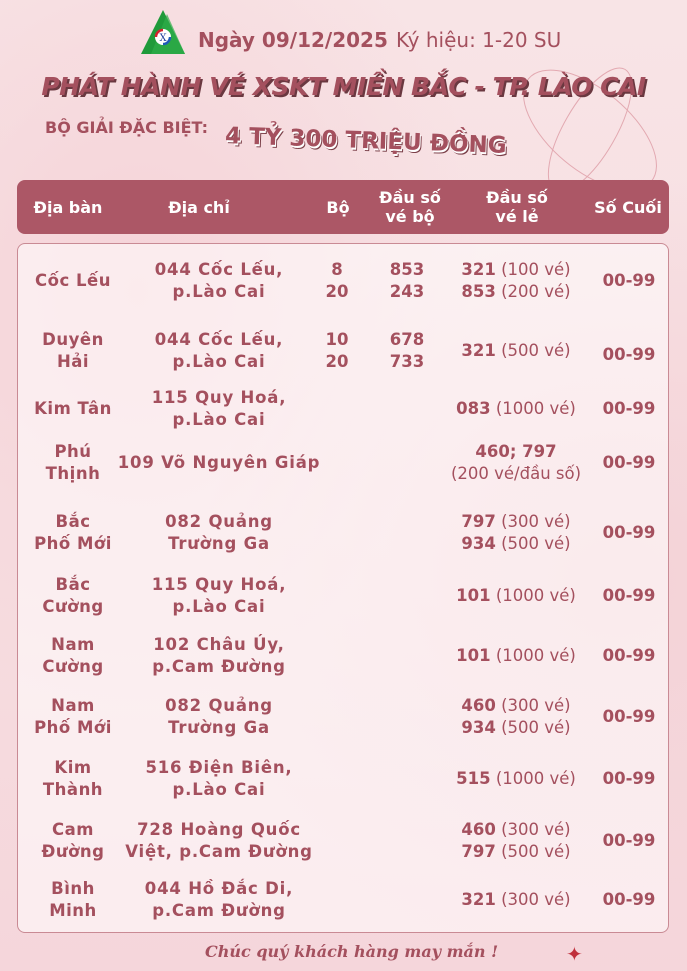 This screenshot has width=687, height=971. I want to click on single-prefix-line: 083 (1000 vé), so click(516, 409).